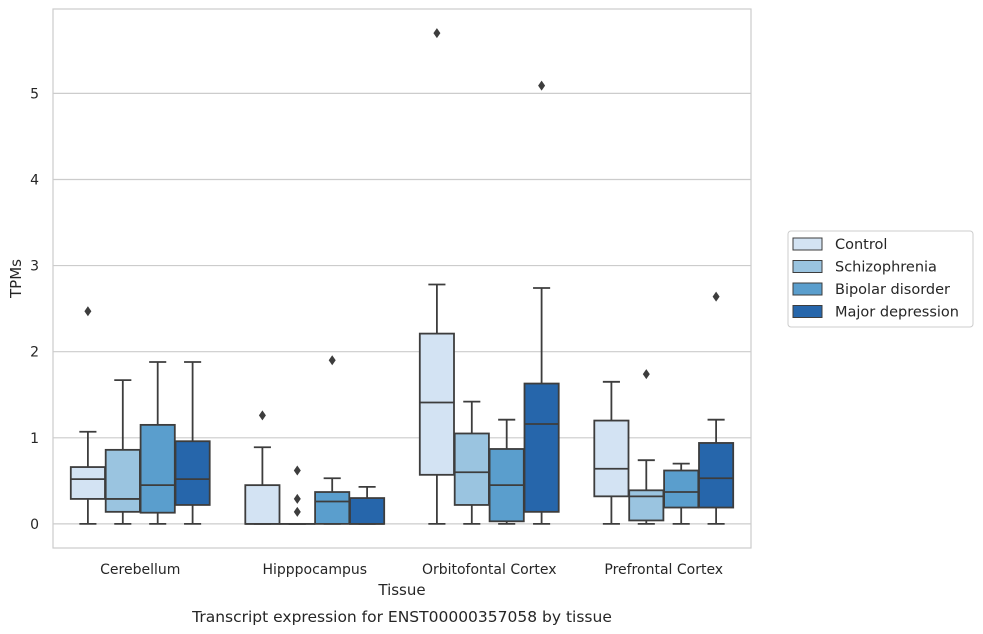 The height and width of the screenshot is (634, 983). What do you see at coordinates (34, 439) in the screenshot?
I see `y-tick-label: 1` at bounding box center [34, 439].